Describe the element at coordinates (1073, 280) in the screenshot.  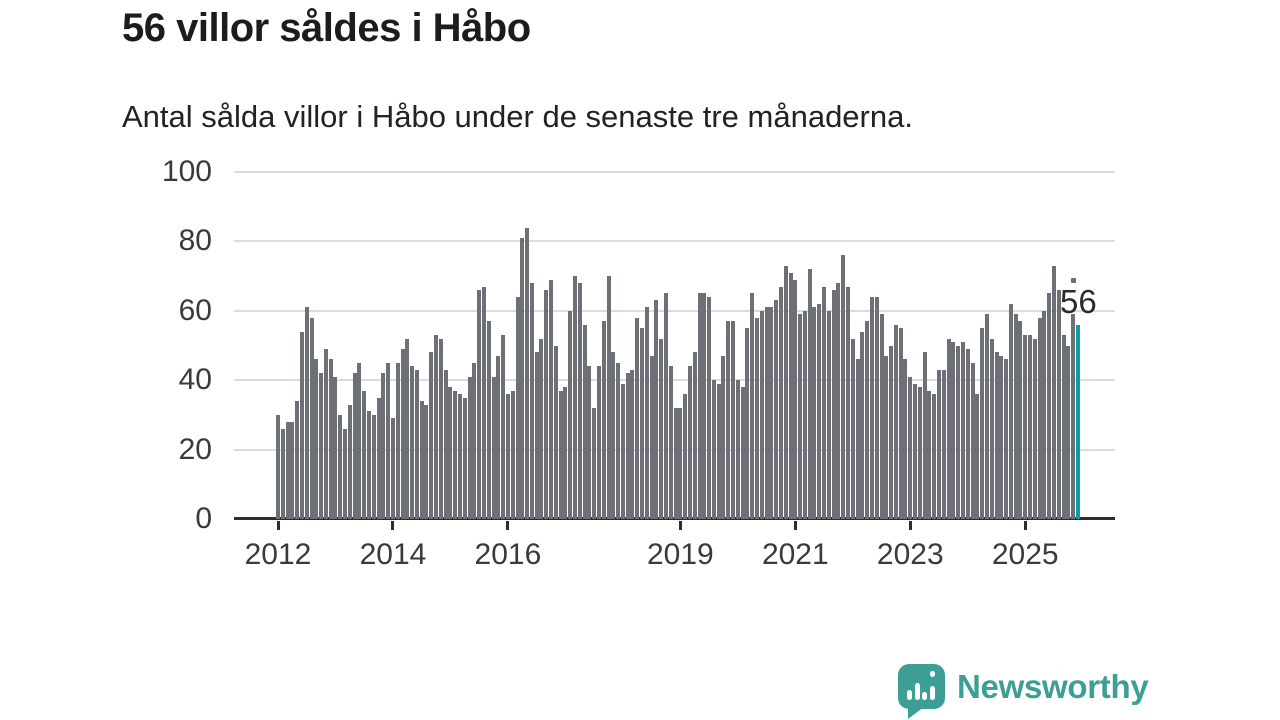
I see `annotation-dot` at that location.